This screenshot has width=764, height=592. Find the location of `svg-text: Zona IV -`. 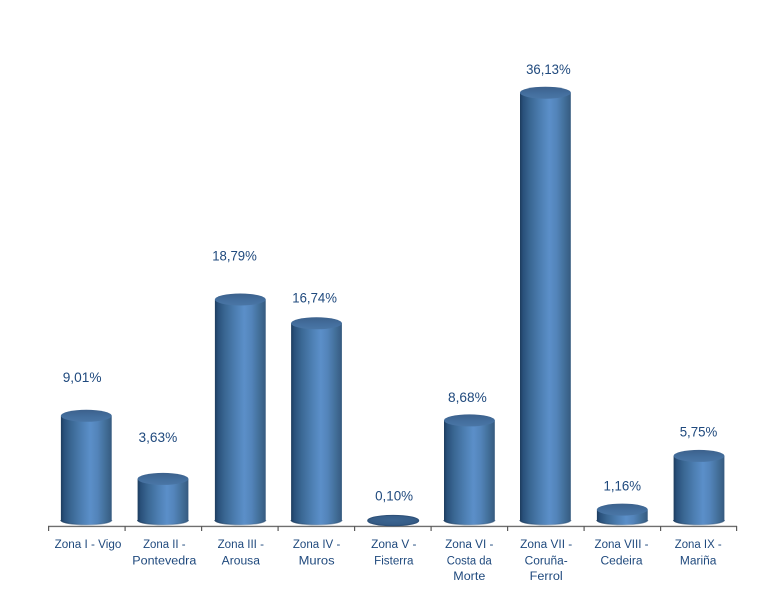

svg-text: Zona IV - is located at coordinates (317, 545).